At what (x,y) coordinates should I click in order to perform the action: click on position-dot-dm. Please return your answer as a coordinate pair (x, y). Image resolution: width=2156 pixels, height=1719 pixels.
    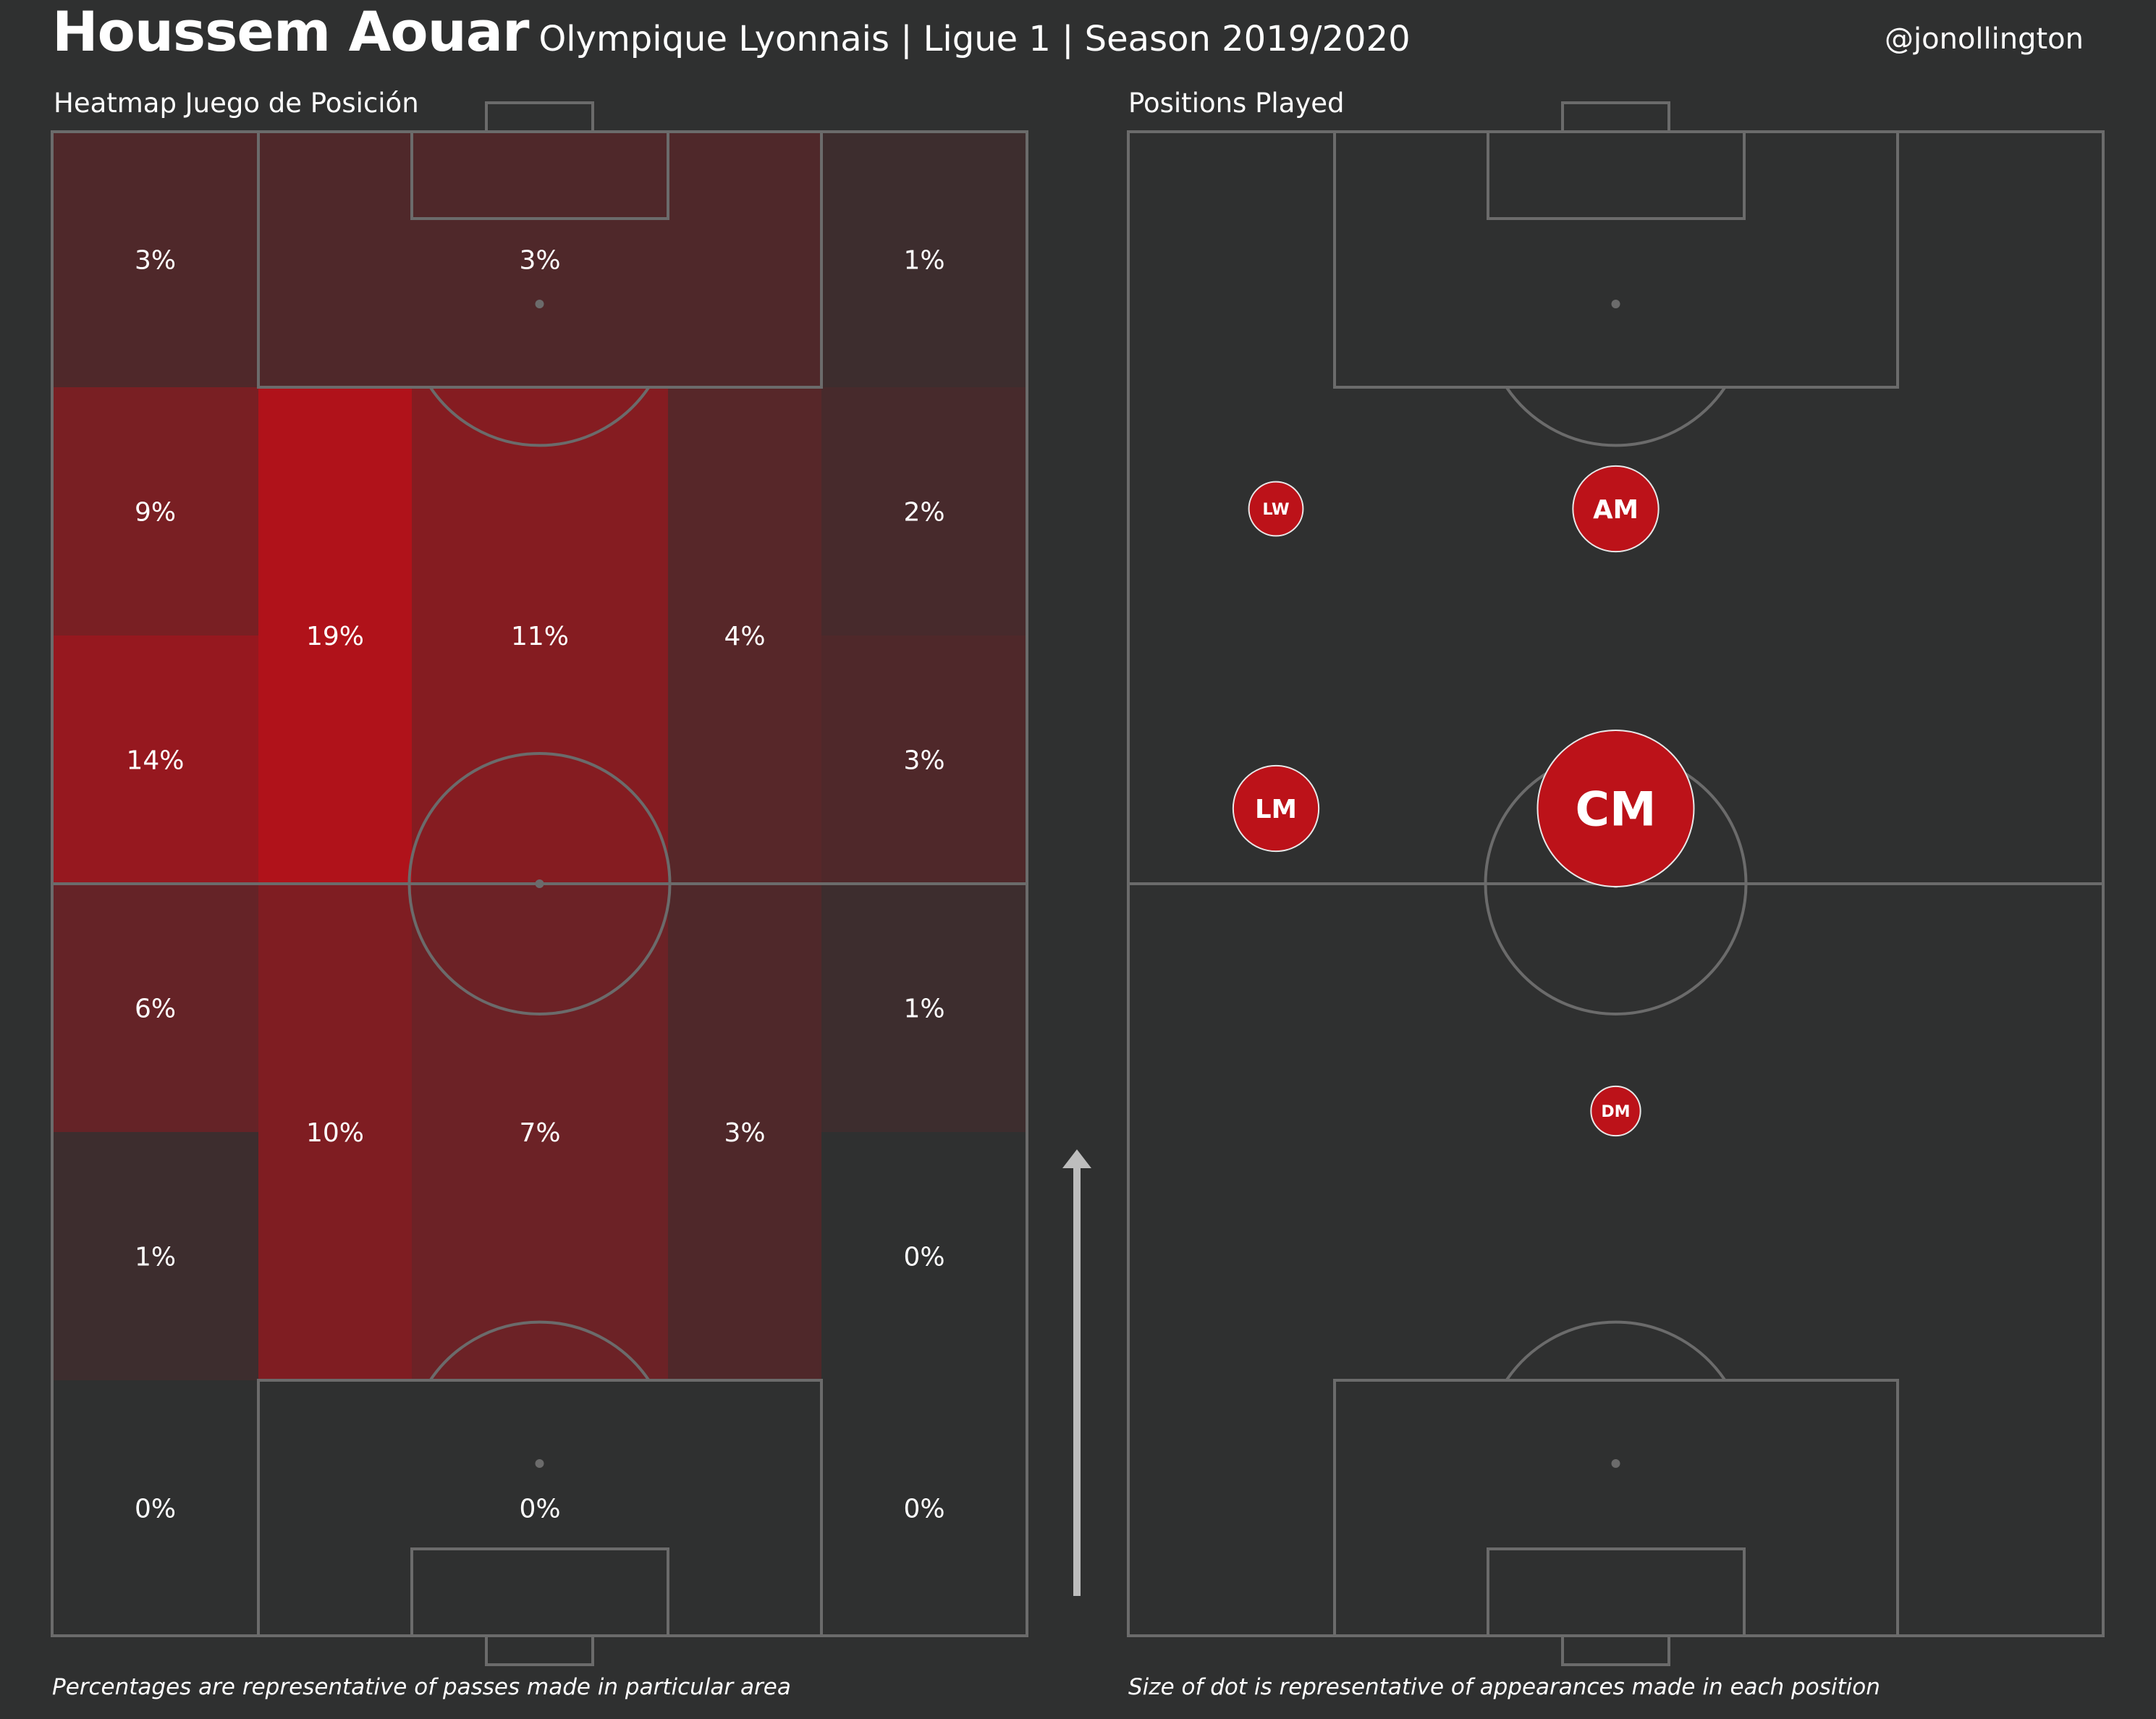
    Looking at the image, I should click on (1615, 1111).